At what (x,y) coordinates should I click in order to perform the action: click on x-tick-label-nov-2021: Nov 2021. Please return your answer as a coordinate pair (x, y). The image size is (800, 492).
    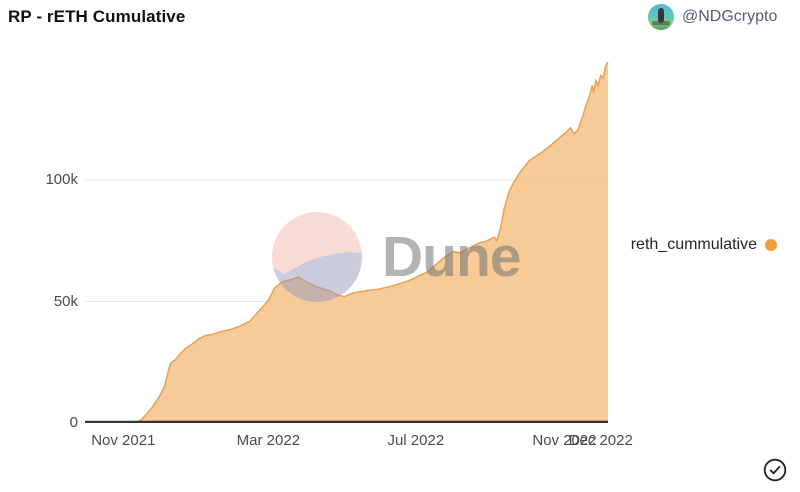
    Looking at the image, I should click on (123, 440).